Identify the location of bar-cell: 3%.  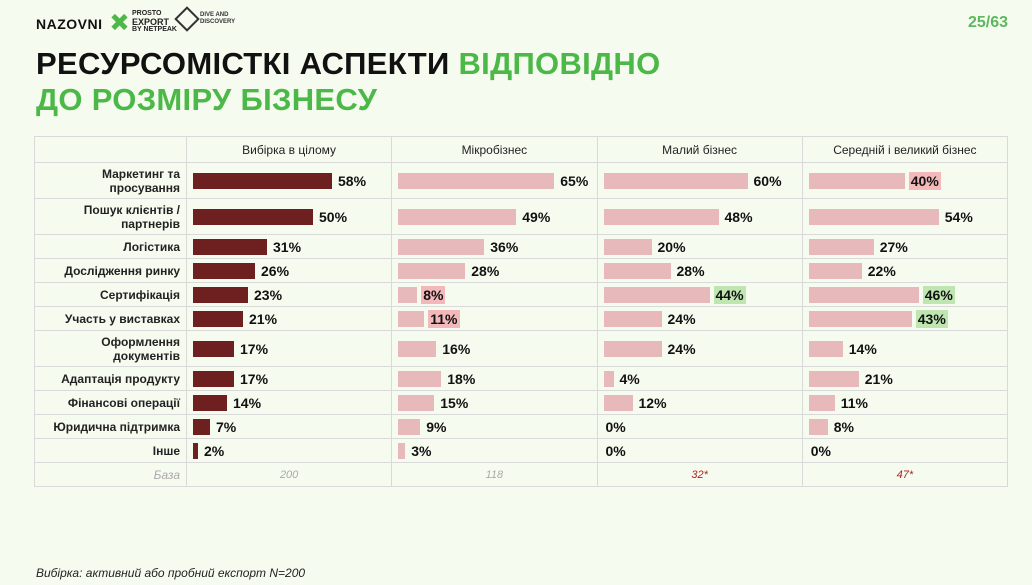
(494, 450).